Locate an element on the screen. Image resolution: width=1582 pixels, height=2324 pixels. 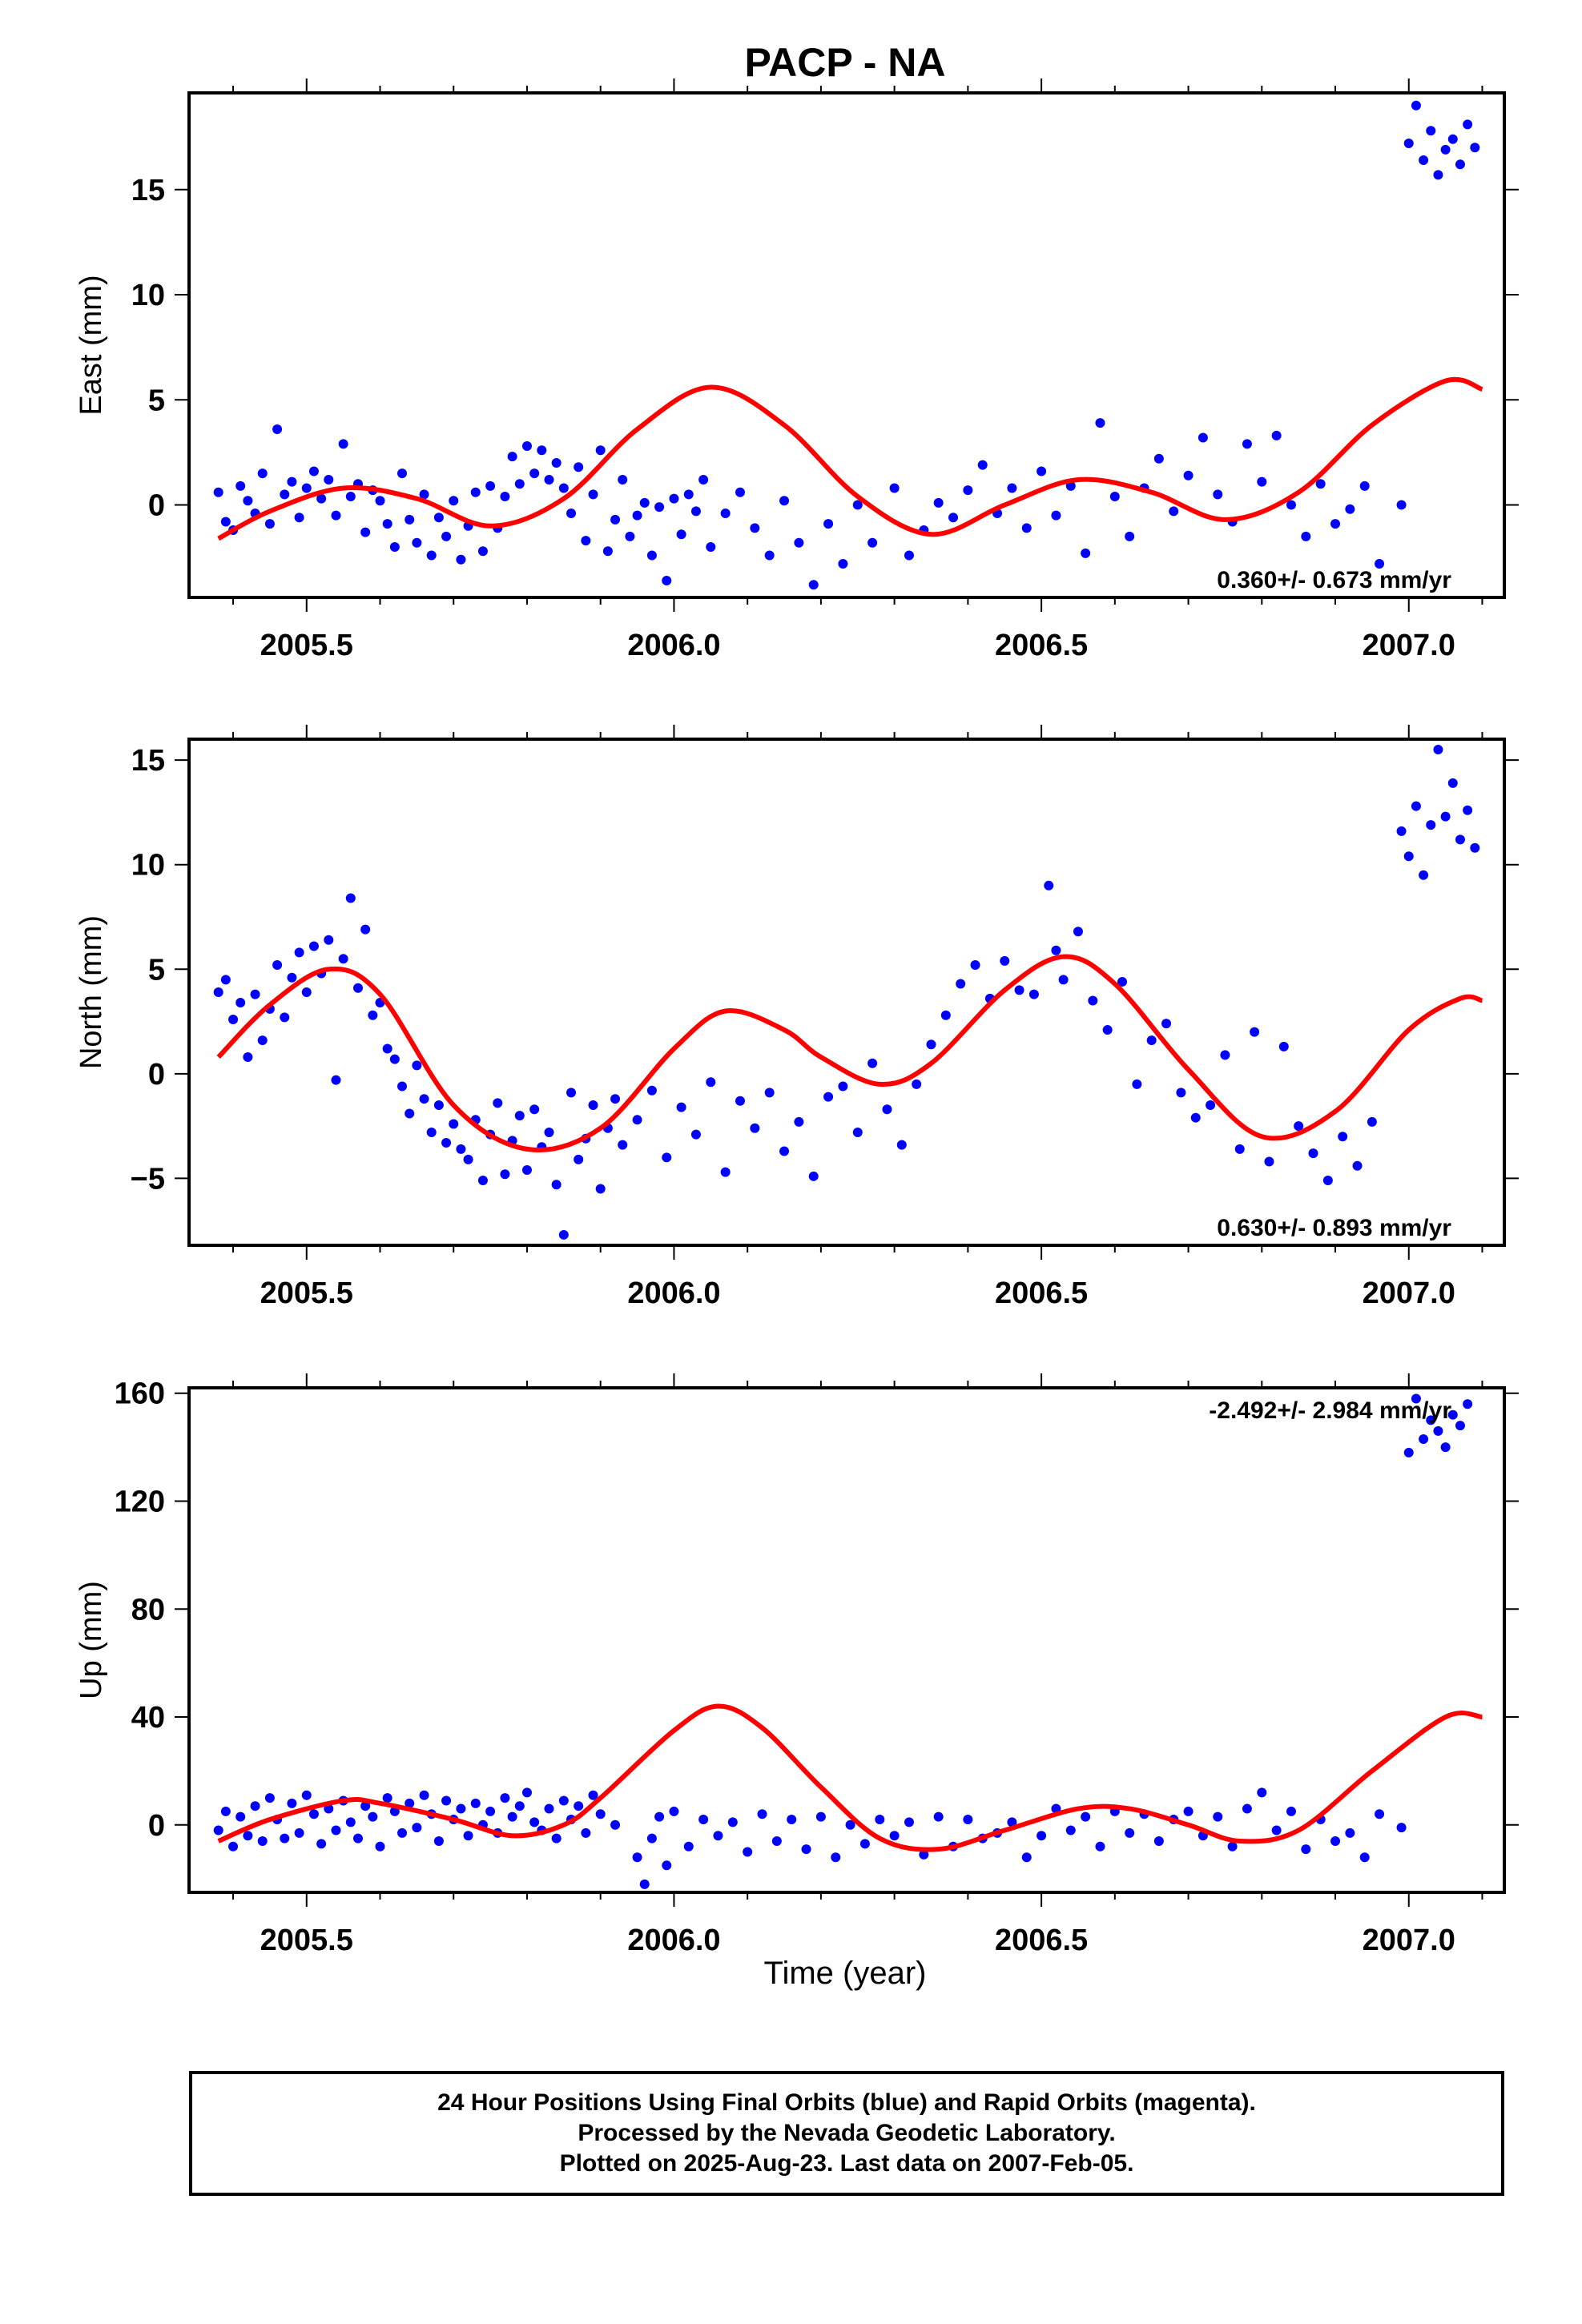
y-tick-label: 40 is located at coordinates (148, 1718).